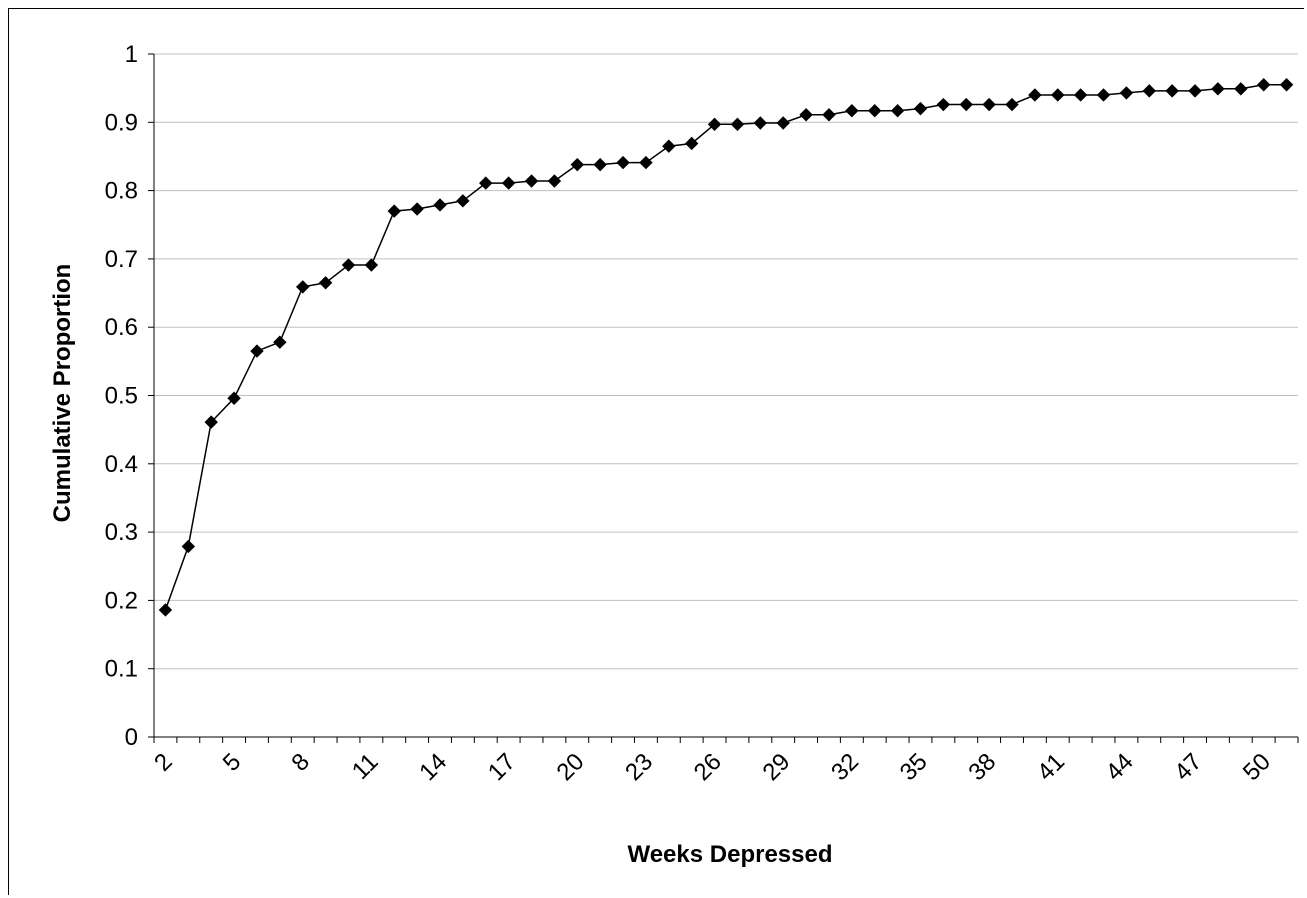  What do you see at coordinates (121, 600) in the screenshot?
I see `y-tick-label: 0.2` at bounding box center [121, 600].